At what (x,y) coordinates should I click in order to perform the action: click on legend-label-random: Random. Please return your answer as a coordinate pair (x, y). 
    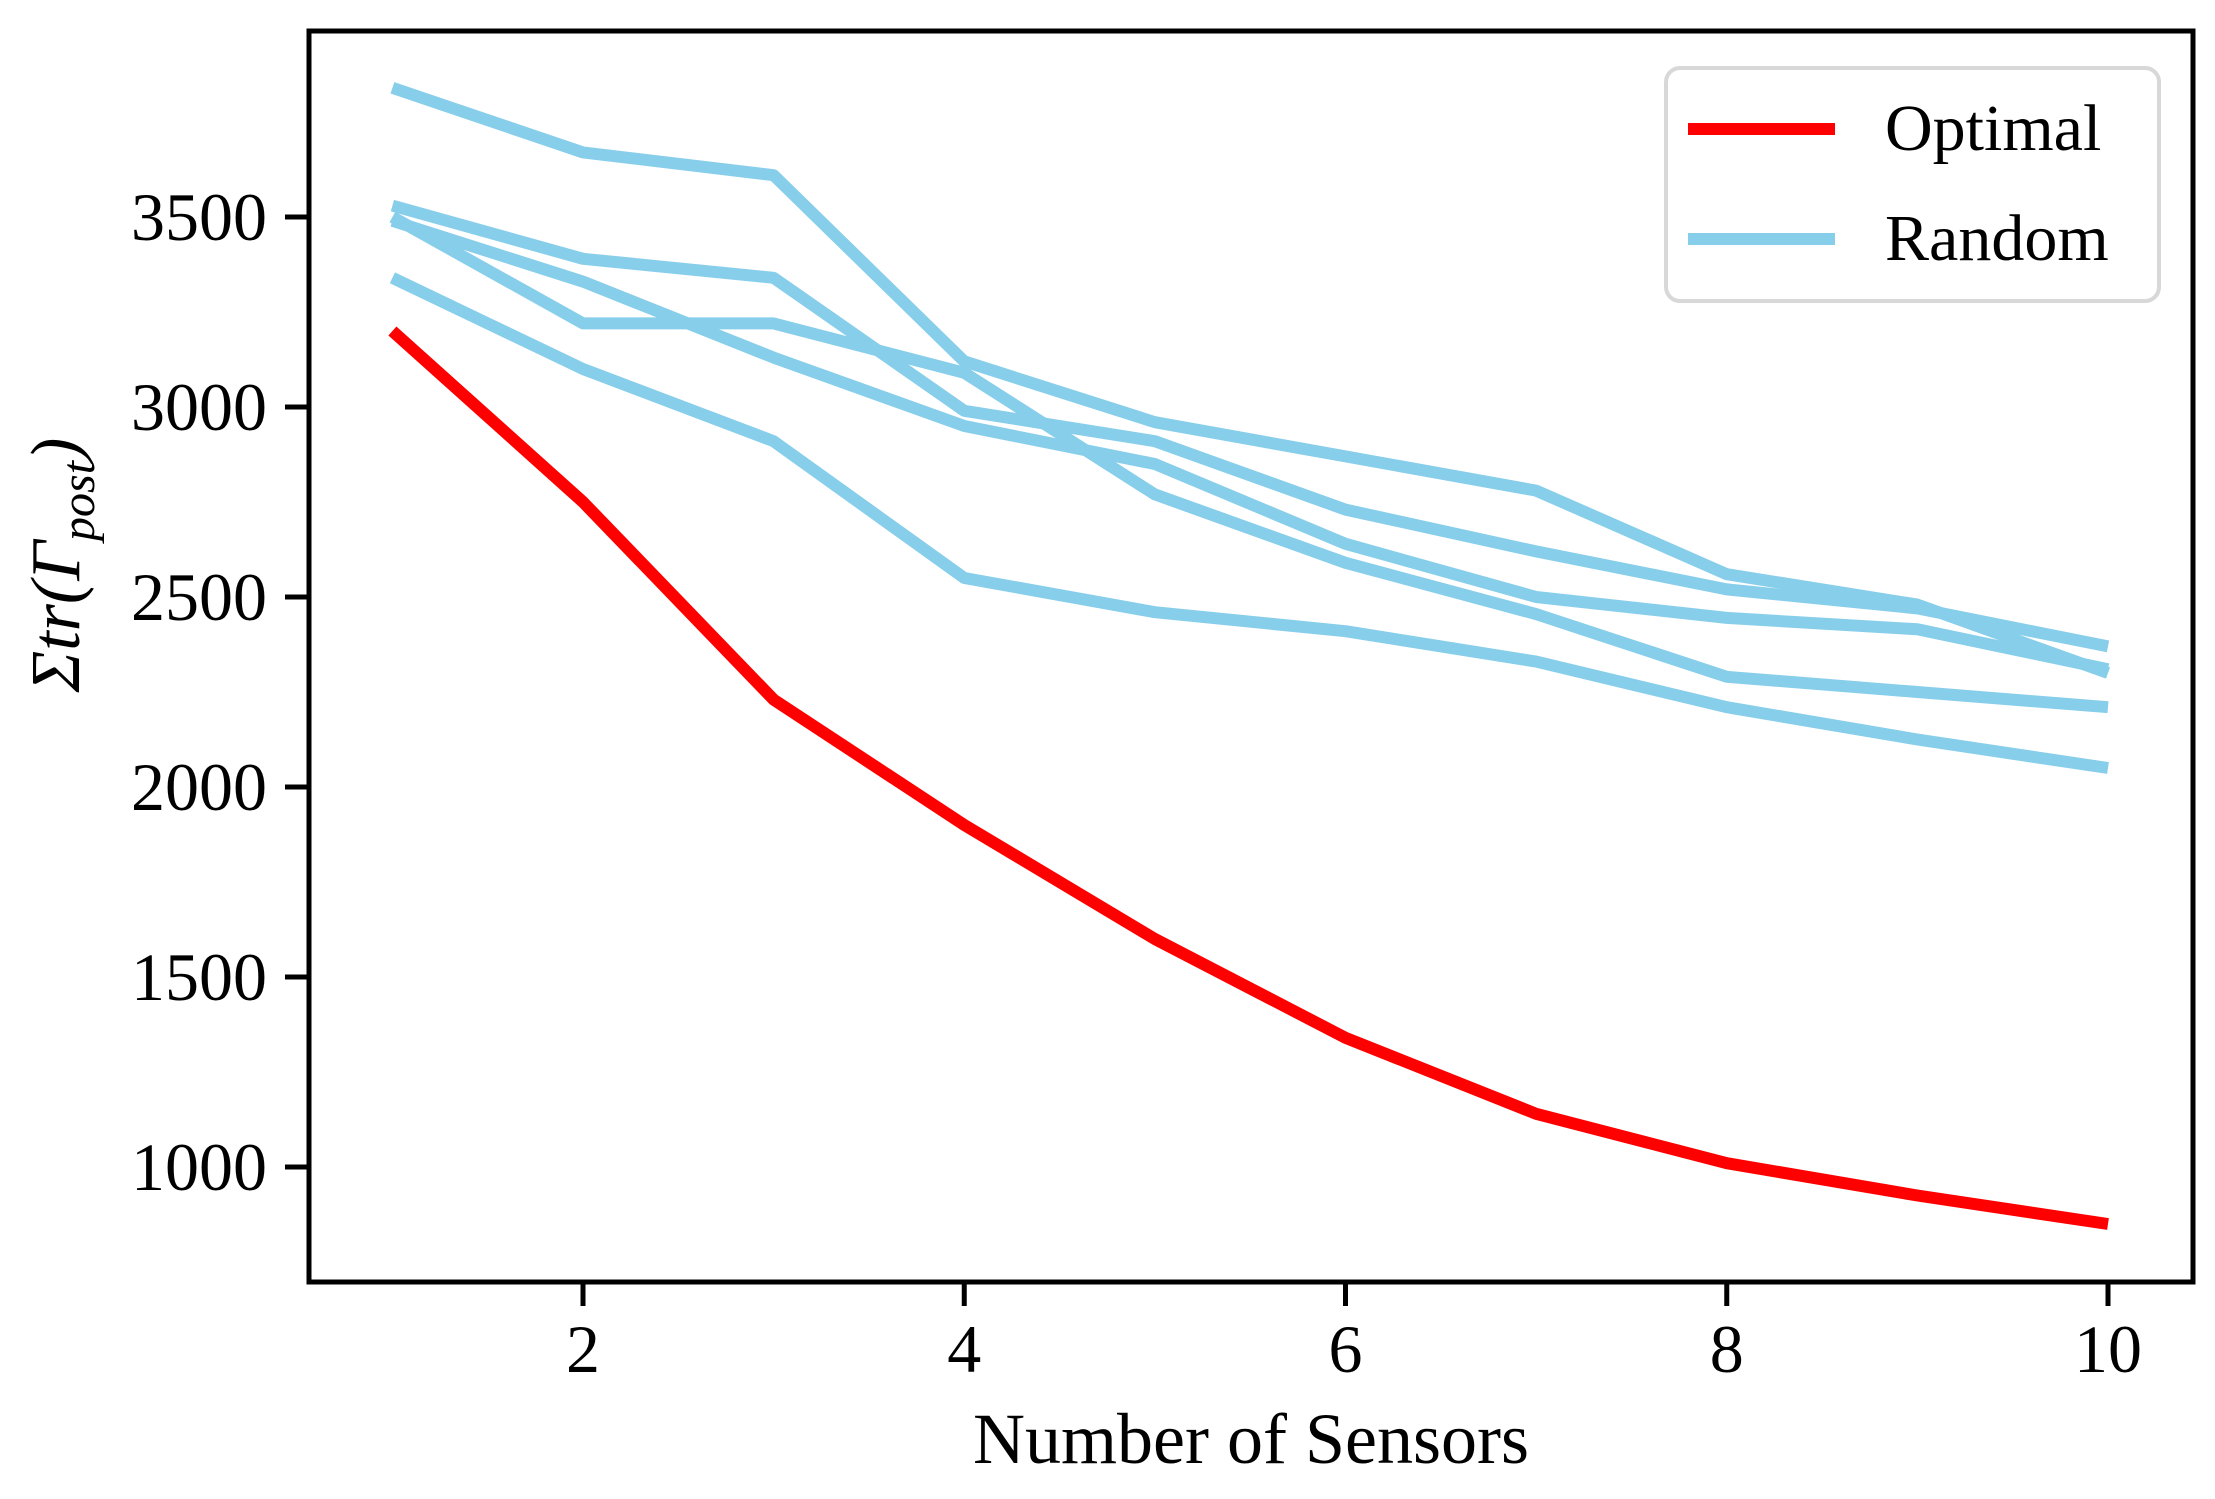
    Looking at the image, I should click on (1997, 238).